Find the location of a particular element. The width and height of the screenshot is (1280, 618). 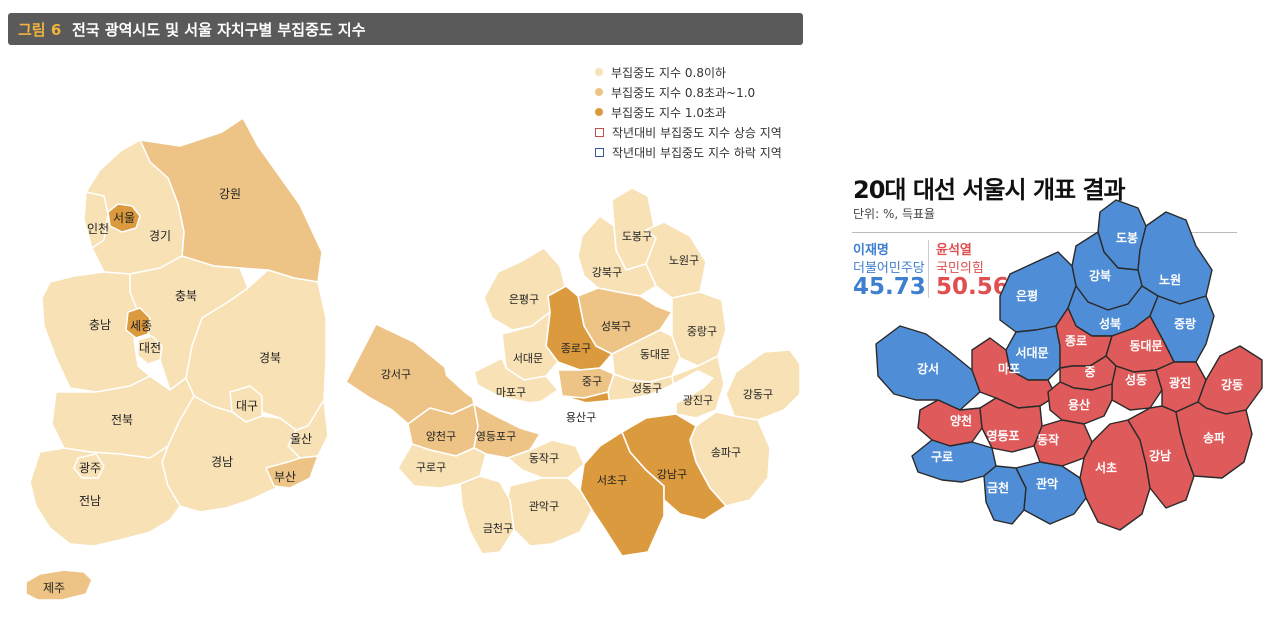

e-label-nowon: 노원 is located at coordinates (1170, 280).